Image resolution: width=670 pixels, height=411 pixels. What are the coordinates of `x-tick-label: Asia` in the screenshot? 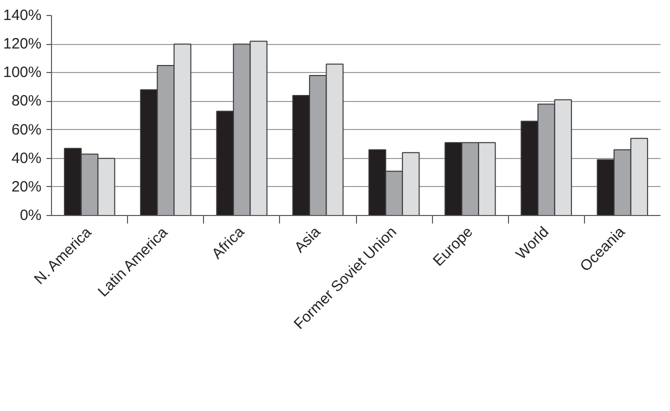 It's located at (307, 239).